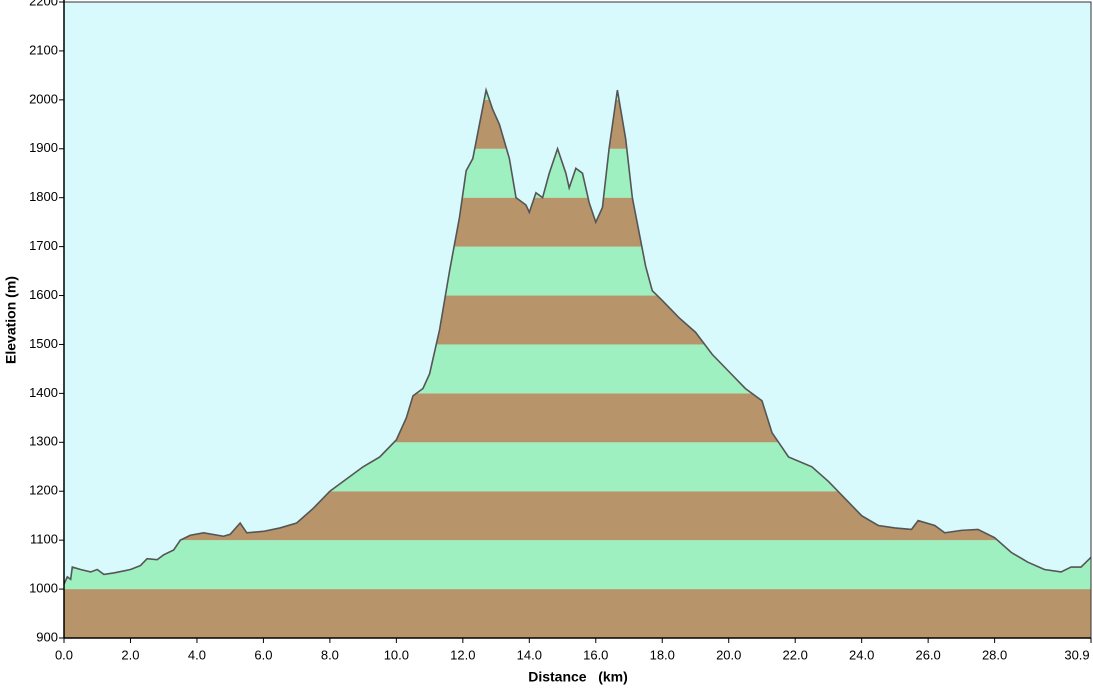 Image resolution: width=1093 pixels, height=690 pixels. I want to click on x-tick-label: 2.0, so click(130, 654).